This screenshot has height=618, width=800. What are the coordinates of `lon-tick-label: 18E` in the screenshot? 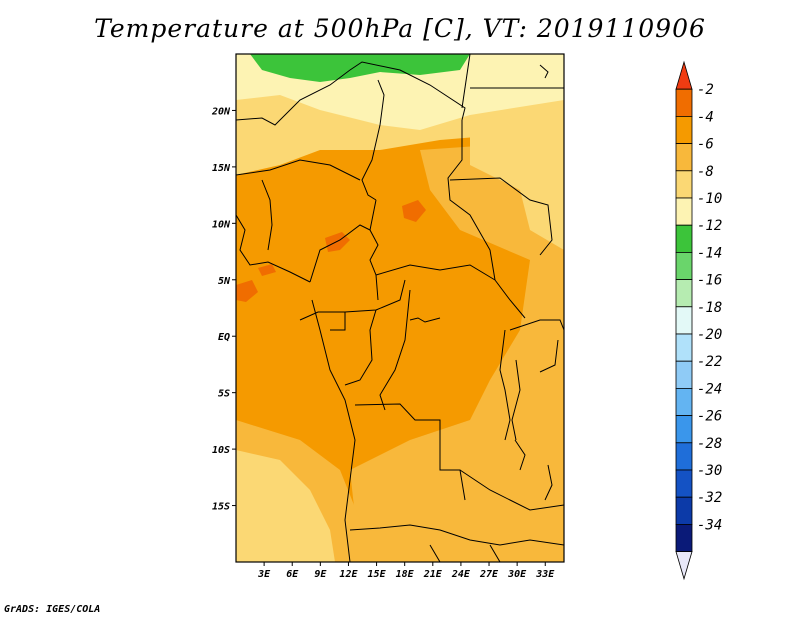 It's located at (405, 574).